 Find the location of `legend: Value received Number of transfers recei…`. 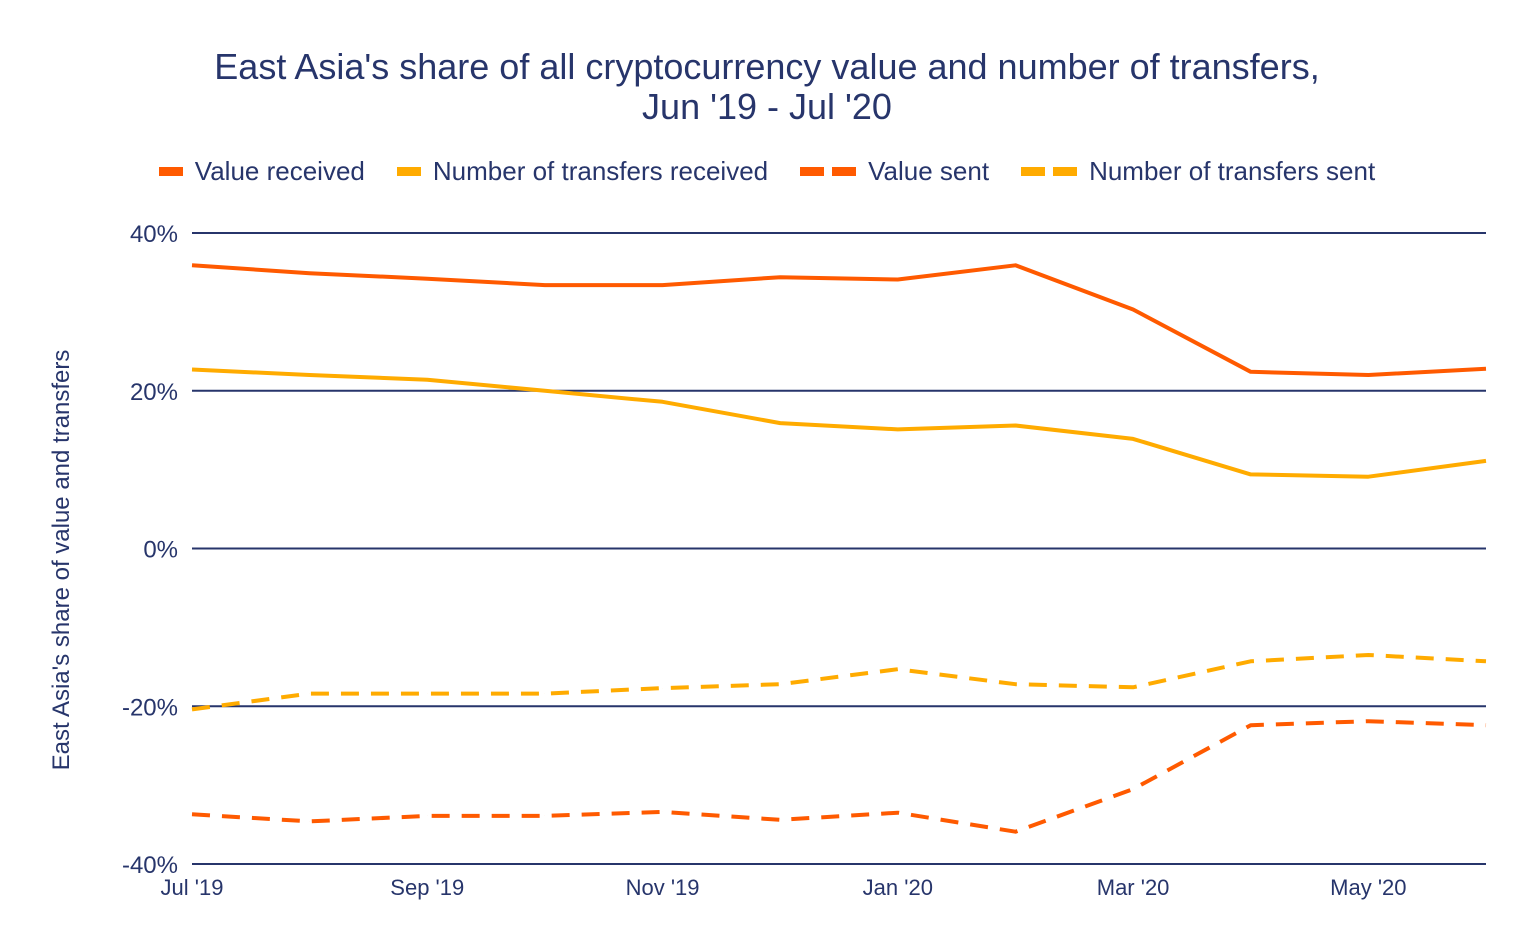

legend: Value received Number of transfers recei… is located at coordinates (767, 171).